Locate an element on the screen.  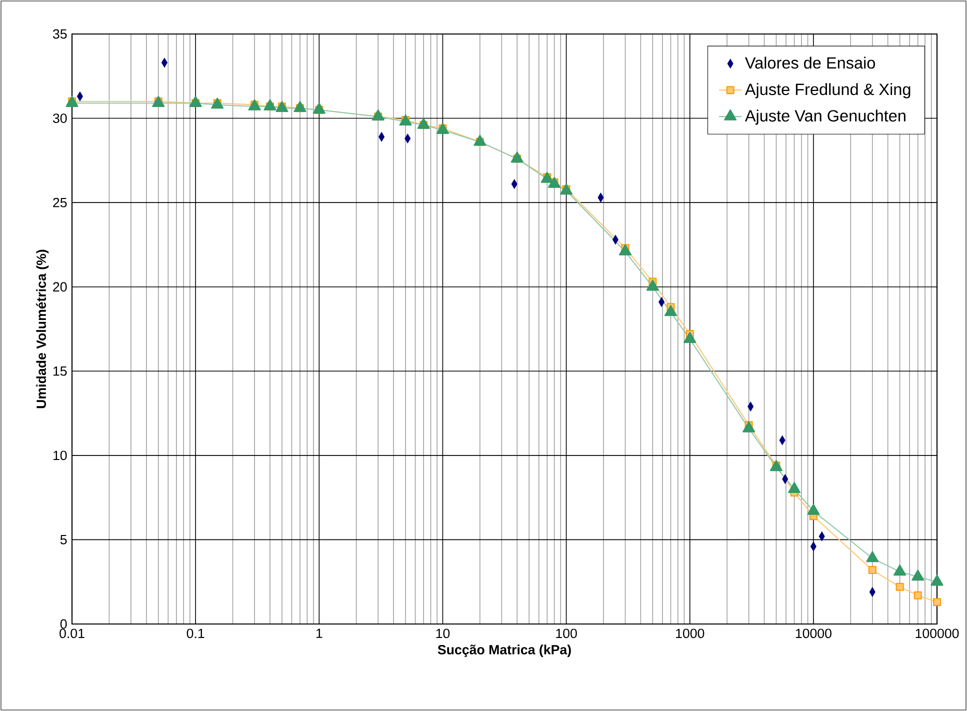
y-tick-label: 25 is located at coordinates (60, 203).